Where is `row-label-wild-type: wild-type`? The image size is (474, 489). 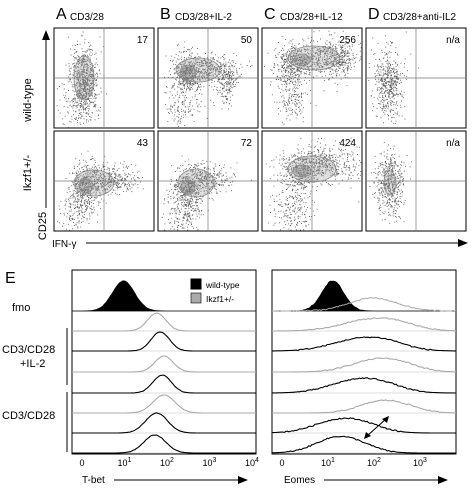 row-label-wild-type: wild-type is located at coordinates (28, 100).